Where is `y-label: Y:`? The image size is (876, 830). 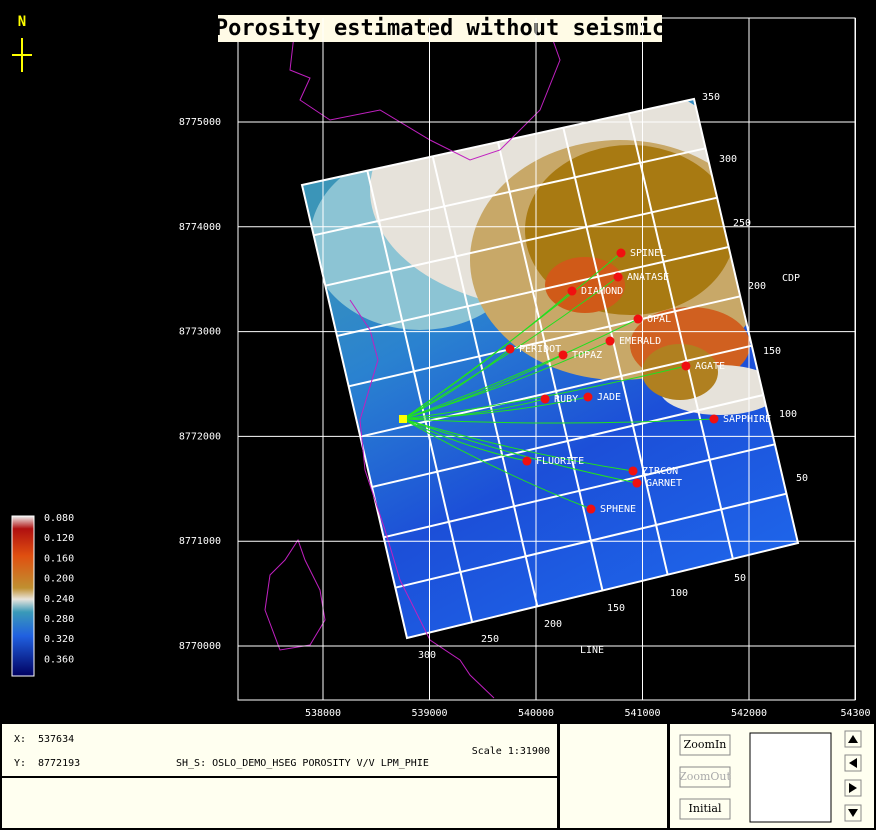 y-label: Y: is located at coordinates (20, 763).